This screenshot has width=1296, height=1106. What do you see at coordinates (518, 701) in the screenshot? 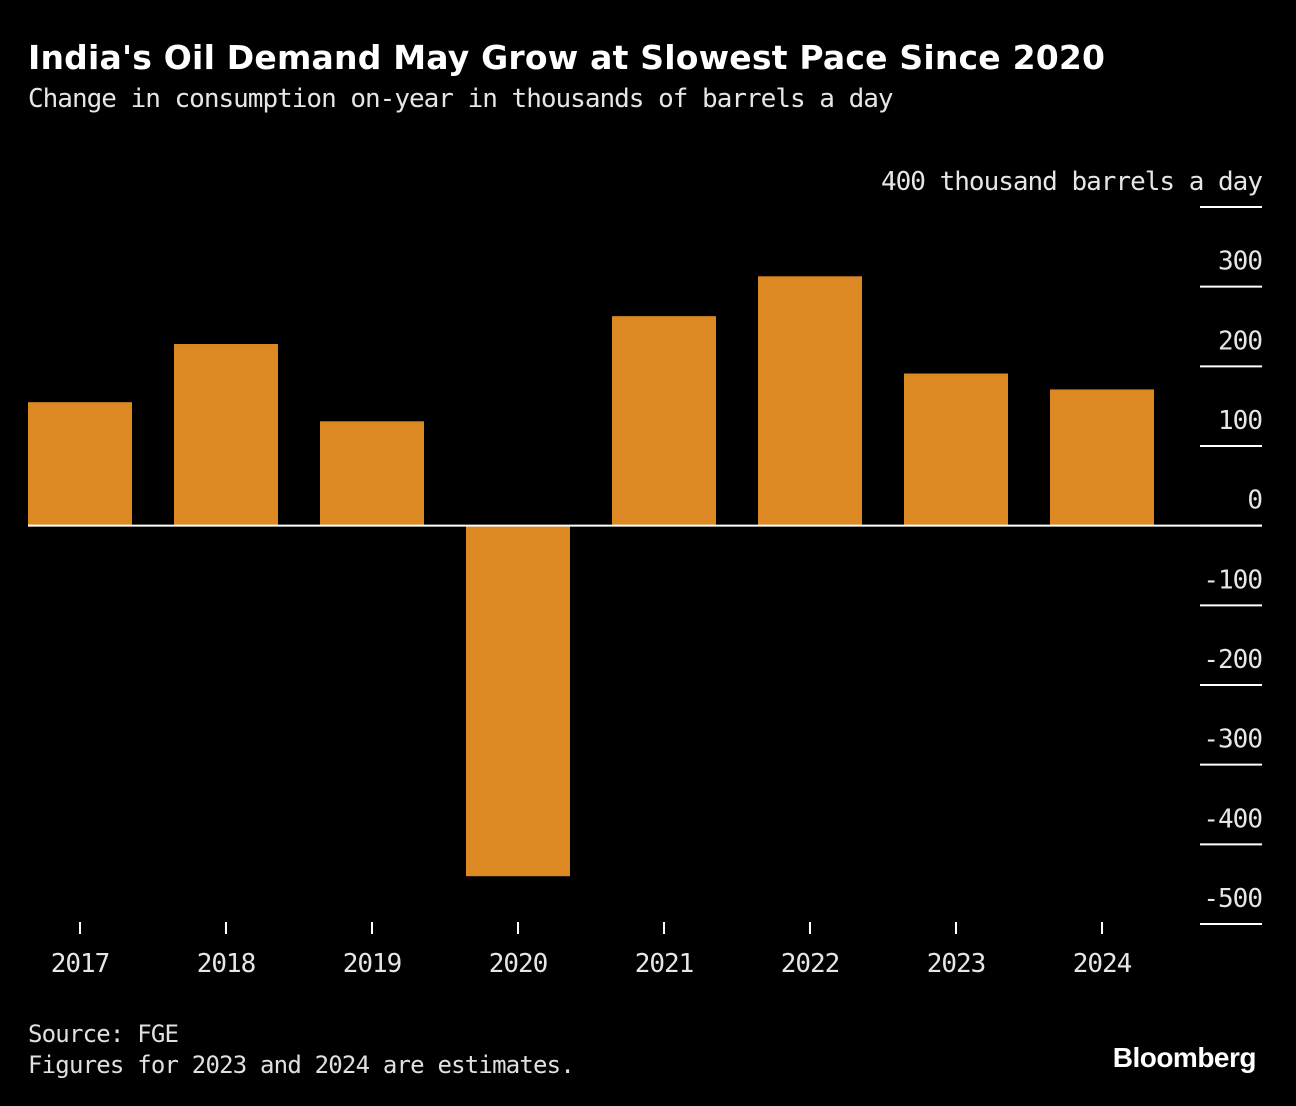
I see `bar-2020` at bounding box center [518, 701].